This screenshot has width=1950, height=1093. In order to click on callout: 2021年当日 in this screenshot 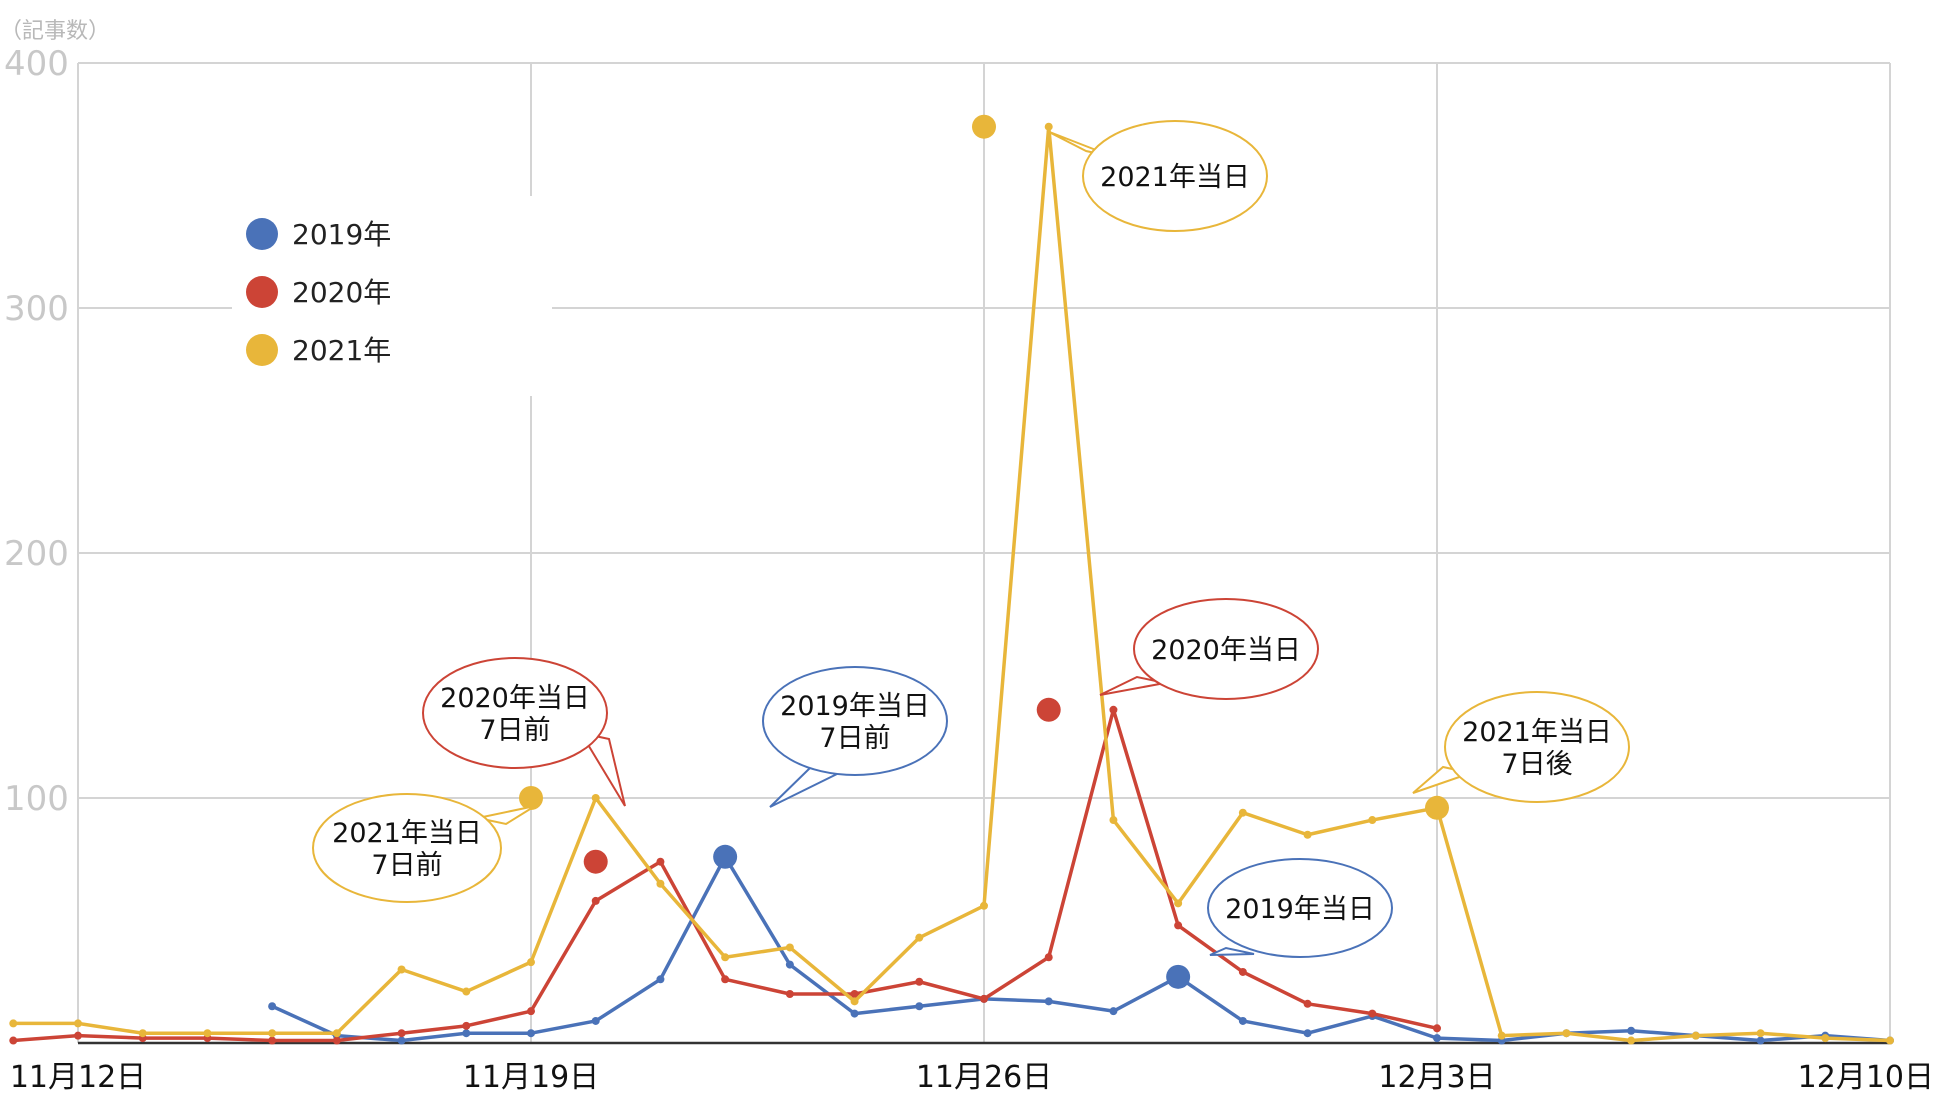, I will do `click(1157, 176)`.